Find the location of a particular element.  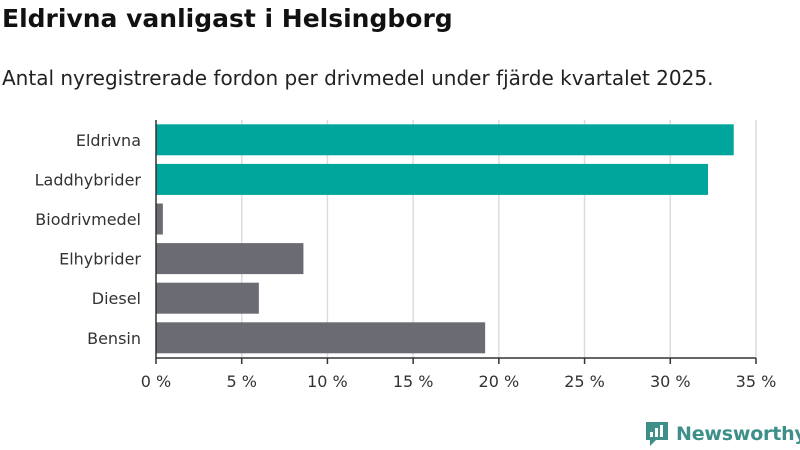

category-label: Biodrivmedel is located at coordinates (88, 219).